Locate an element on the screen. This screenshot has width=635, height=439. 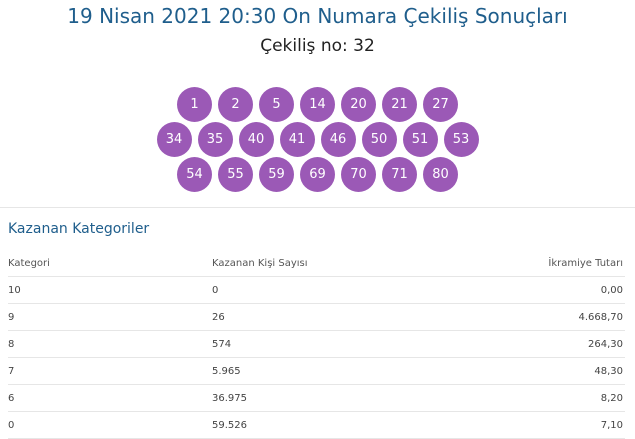
number-ball: 54 is located at coordinates (194, 174).